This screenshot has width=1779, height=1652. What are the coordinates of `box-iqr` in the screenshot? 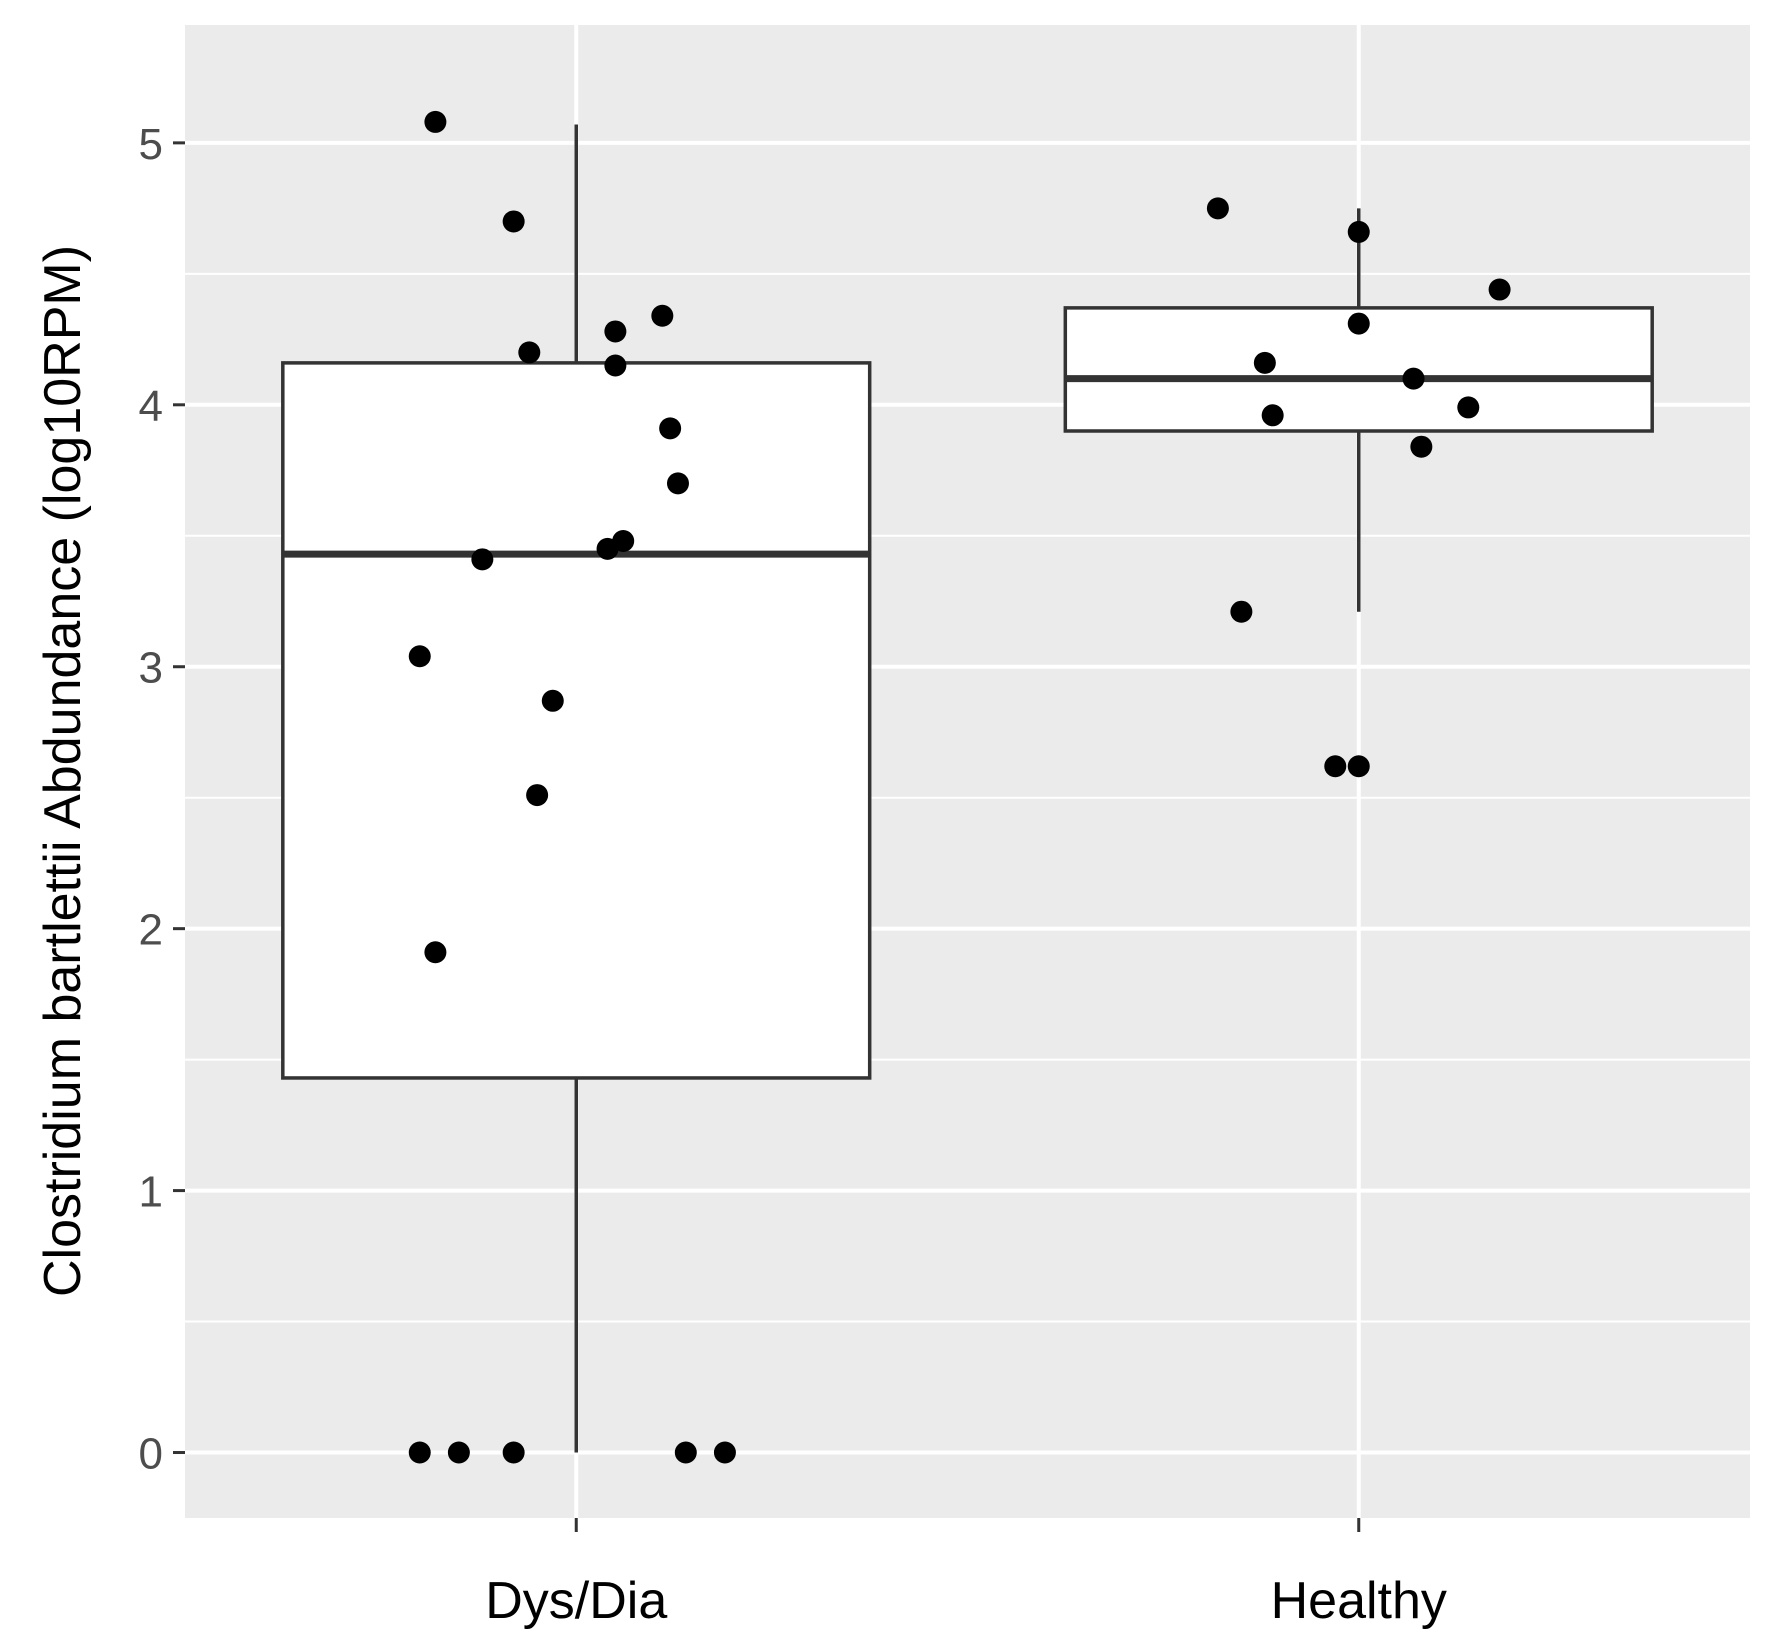 It's located at (576, 720).